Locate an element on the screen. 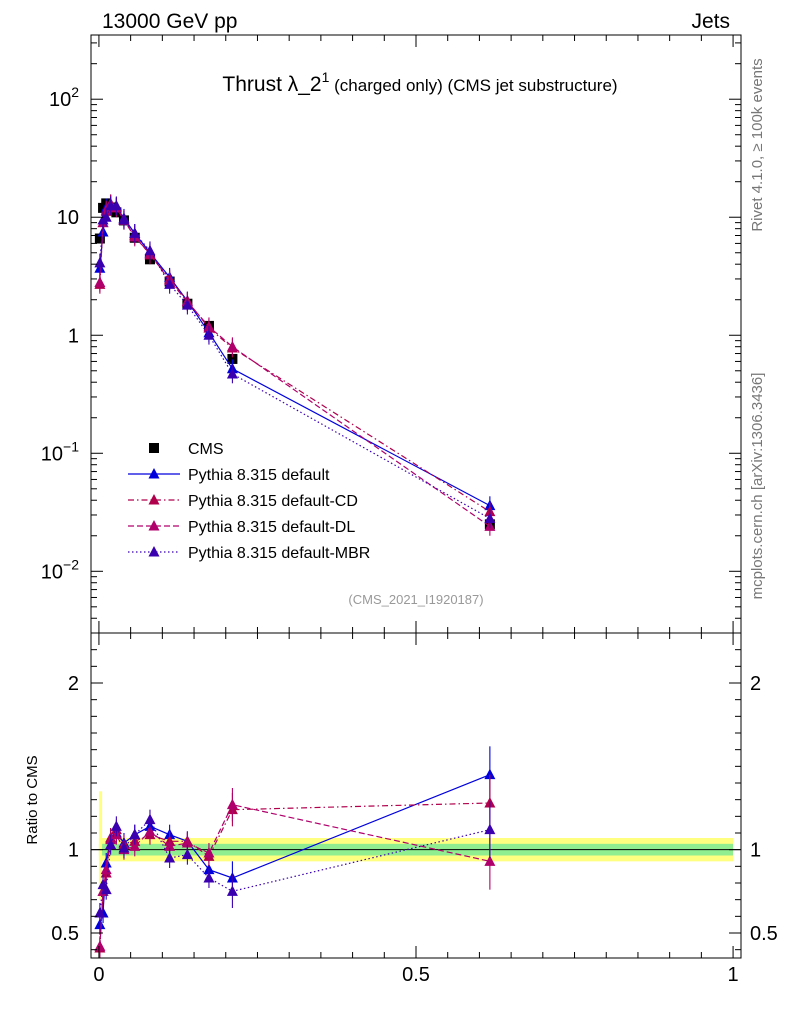 The height and width of the screenshot is (1024, 786). ratio-series-default_cd is located at coordinates (295, 866).